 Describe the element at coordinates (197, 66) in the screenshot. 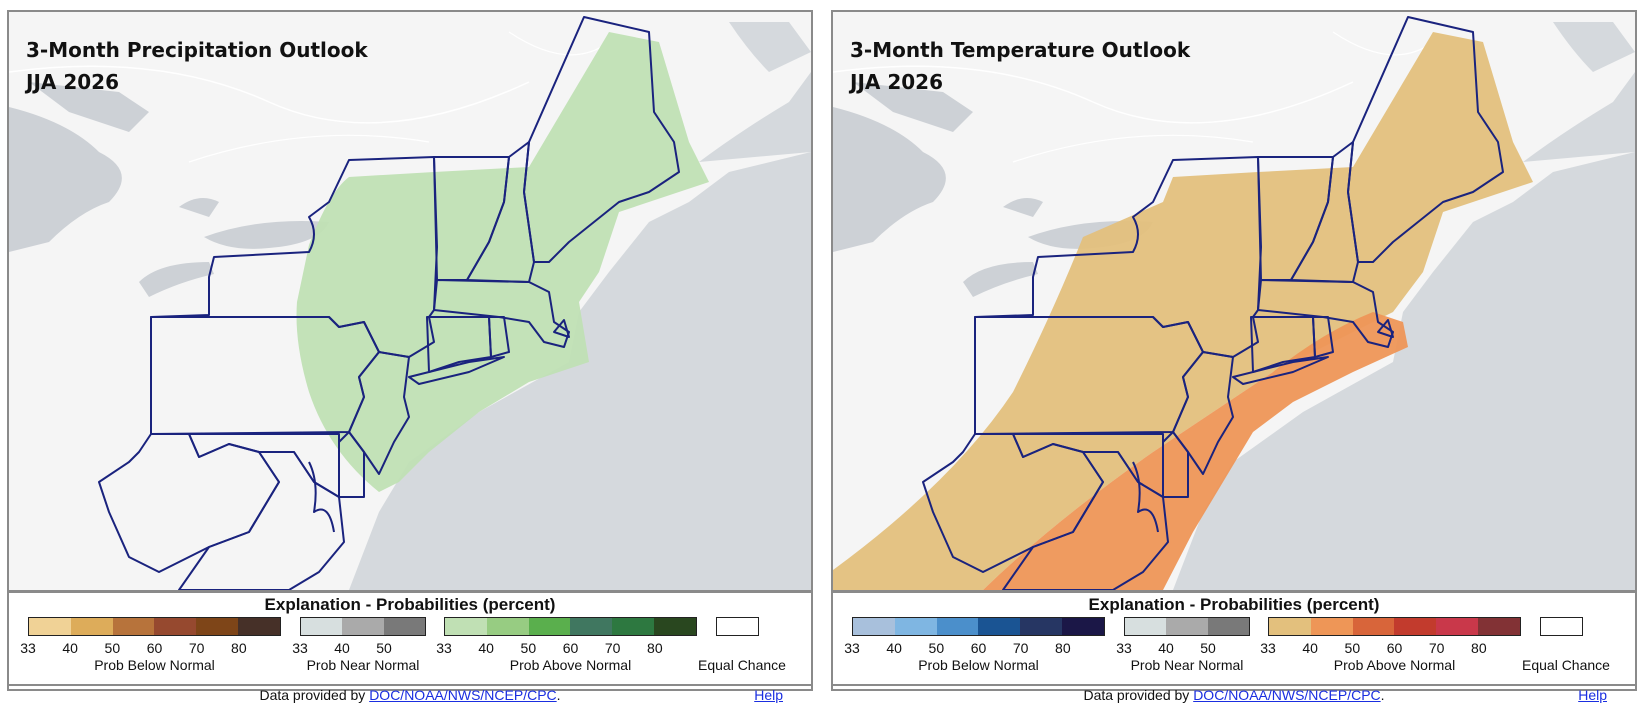

I see `map-title: 3-Month Precipitation Outlook JJA 2026` at that location.